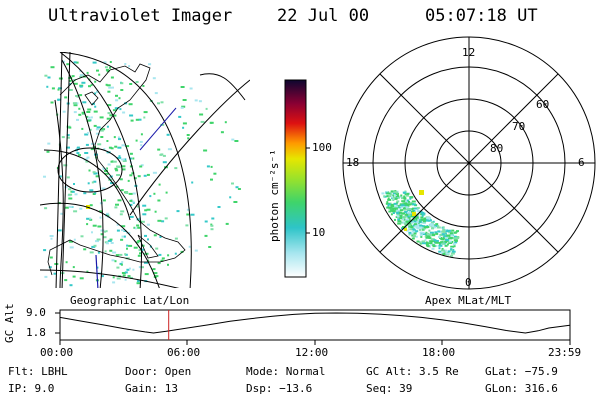  Describe the element at coordinates (312, 352) in the screenshot. I see `altitude-xtick-1200: 12:00` at that location.